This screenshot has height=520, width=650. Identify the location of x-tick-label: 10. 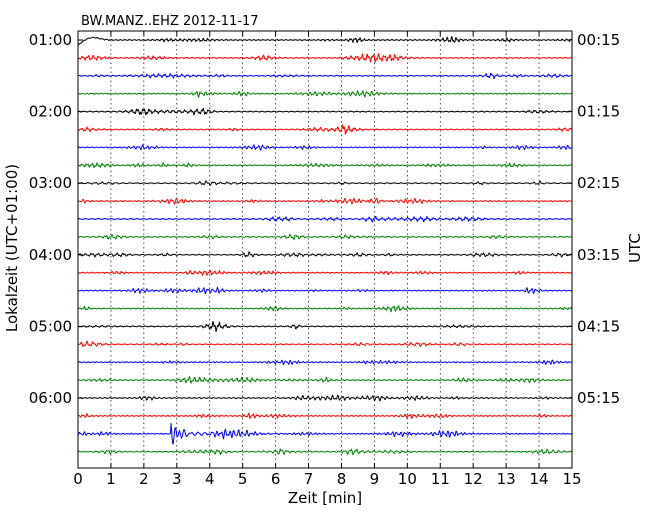
(407, 479).